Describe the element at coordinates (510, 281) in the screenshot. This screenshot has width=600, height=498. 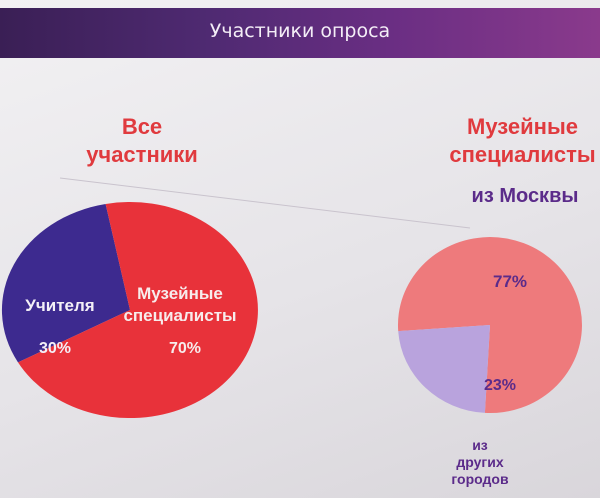
I see `slice-value-moscow: 77%` at that location.